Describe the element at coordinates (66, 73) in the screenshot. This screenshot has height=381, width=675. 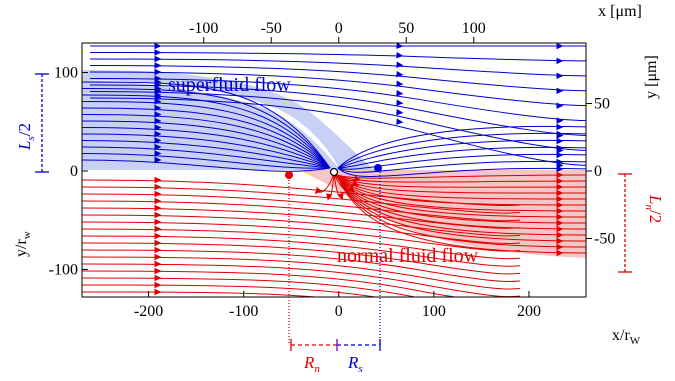
I see `y-tick-label: 100` at that location.